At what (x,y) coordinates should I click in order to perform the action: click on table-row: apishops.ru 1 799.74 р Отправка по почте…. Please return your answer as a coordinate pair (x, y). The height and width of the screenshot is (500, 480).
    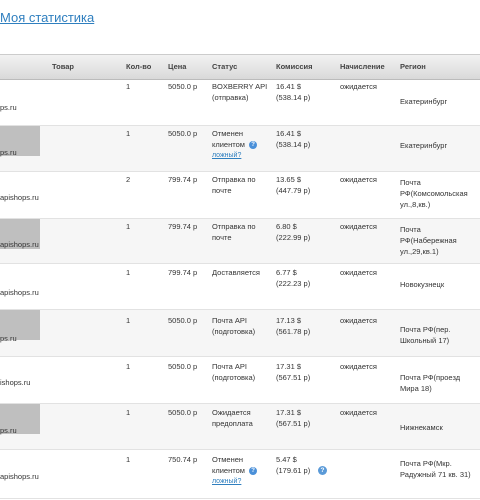
    Looking at the image, I should click on (240, 241).